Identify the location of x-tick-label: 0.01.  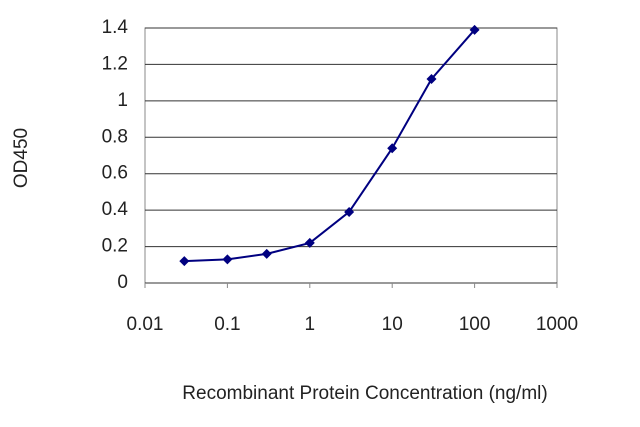
(145, 324).